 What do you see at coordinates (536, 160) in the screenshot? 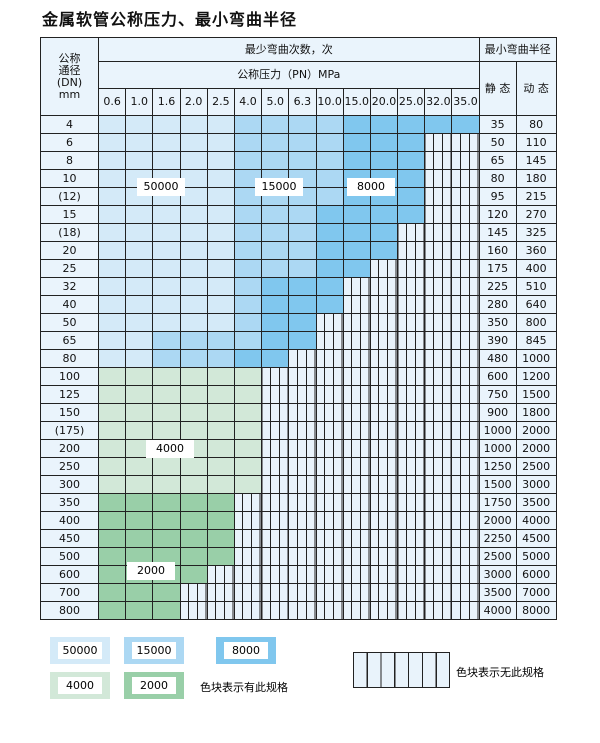
I see `dynamic-radius-cell: 145` at bounding box center [536, 160].